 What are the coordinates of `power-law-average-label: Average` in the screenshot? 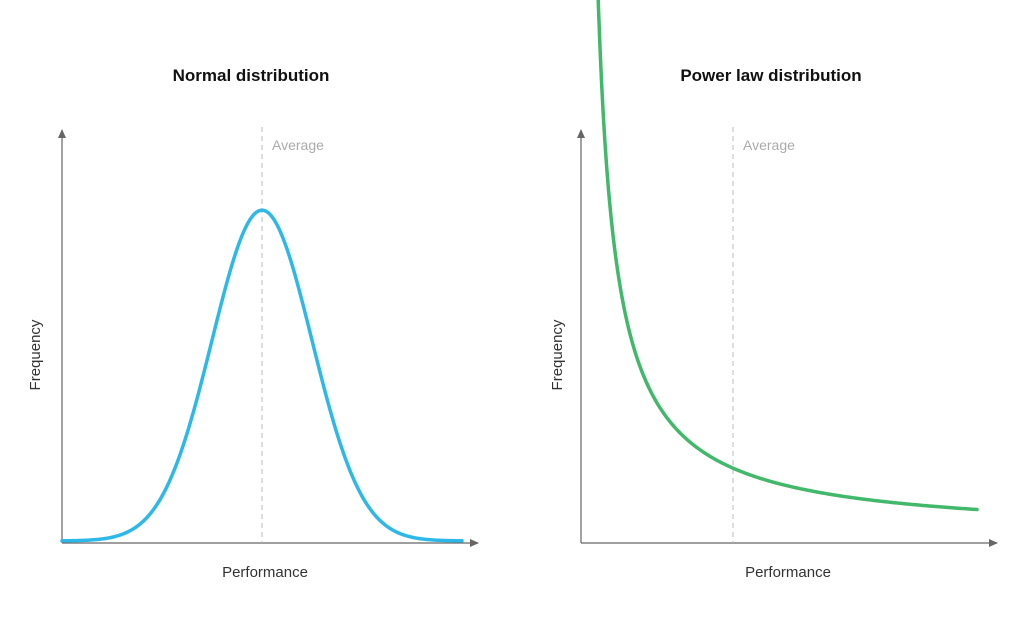 It's located at (769, 145).